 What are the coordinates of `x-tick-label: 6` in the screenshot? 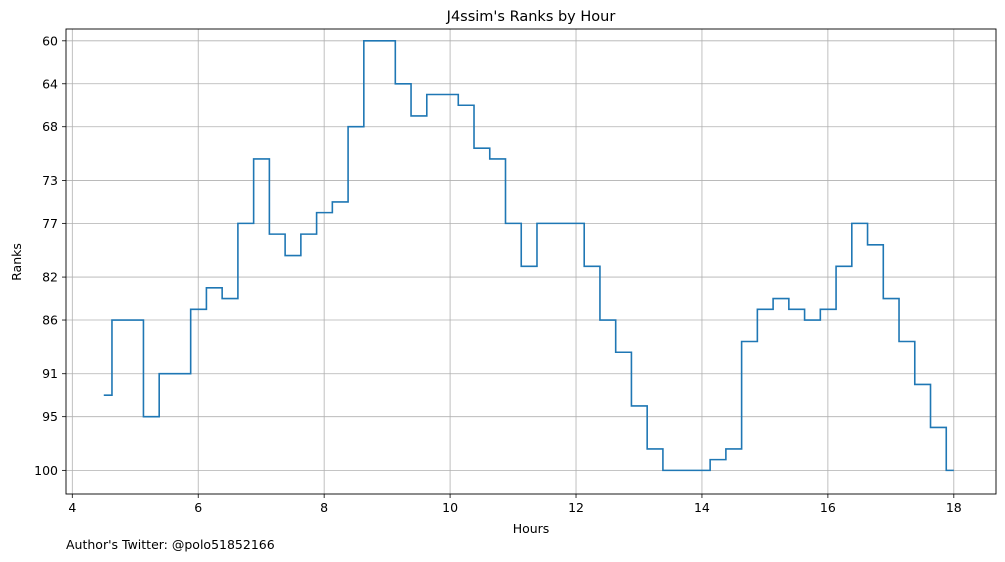 It's located at (198, 507).